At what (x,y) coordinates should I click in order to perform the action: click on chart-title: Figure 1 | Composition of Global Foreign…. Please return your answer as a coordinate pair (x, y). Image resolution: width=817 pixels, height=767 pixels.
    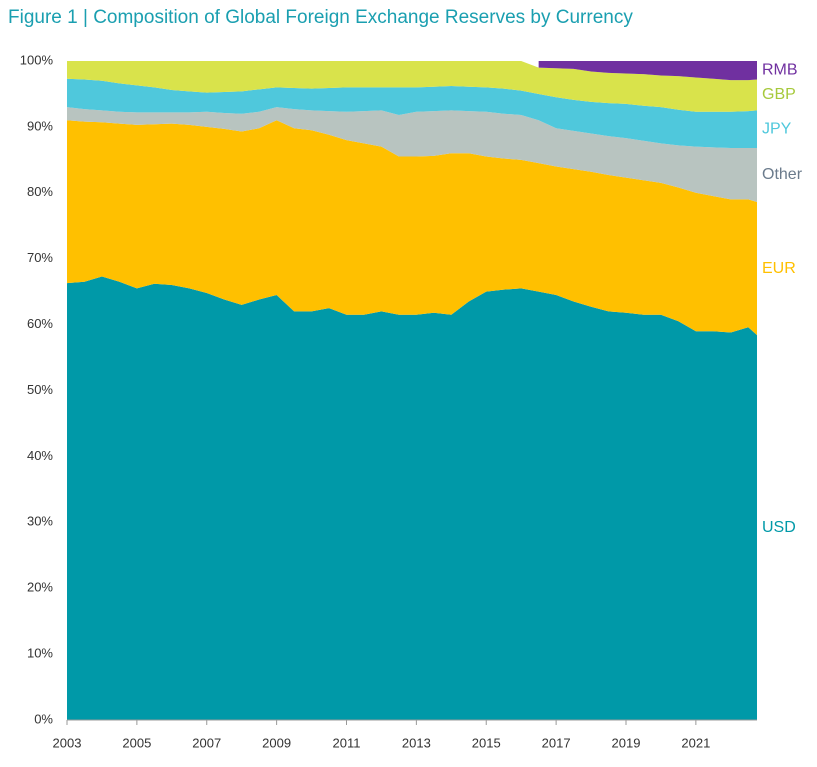
    Looking at the image, I should click on (320, 17).